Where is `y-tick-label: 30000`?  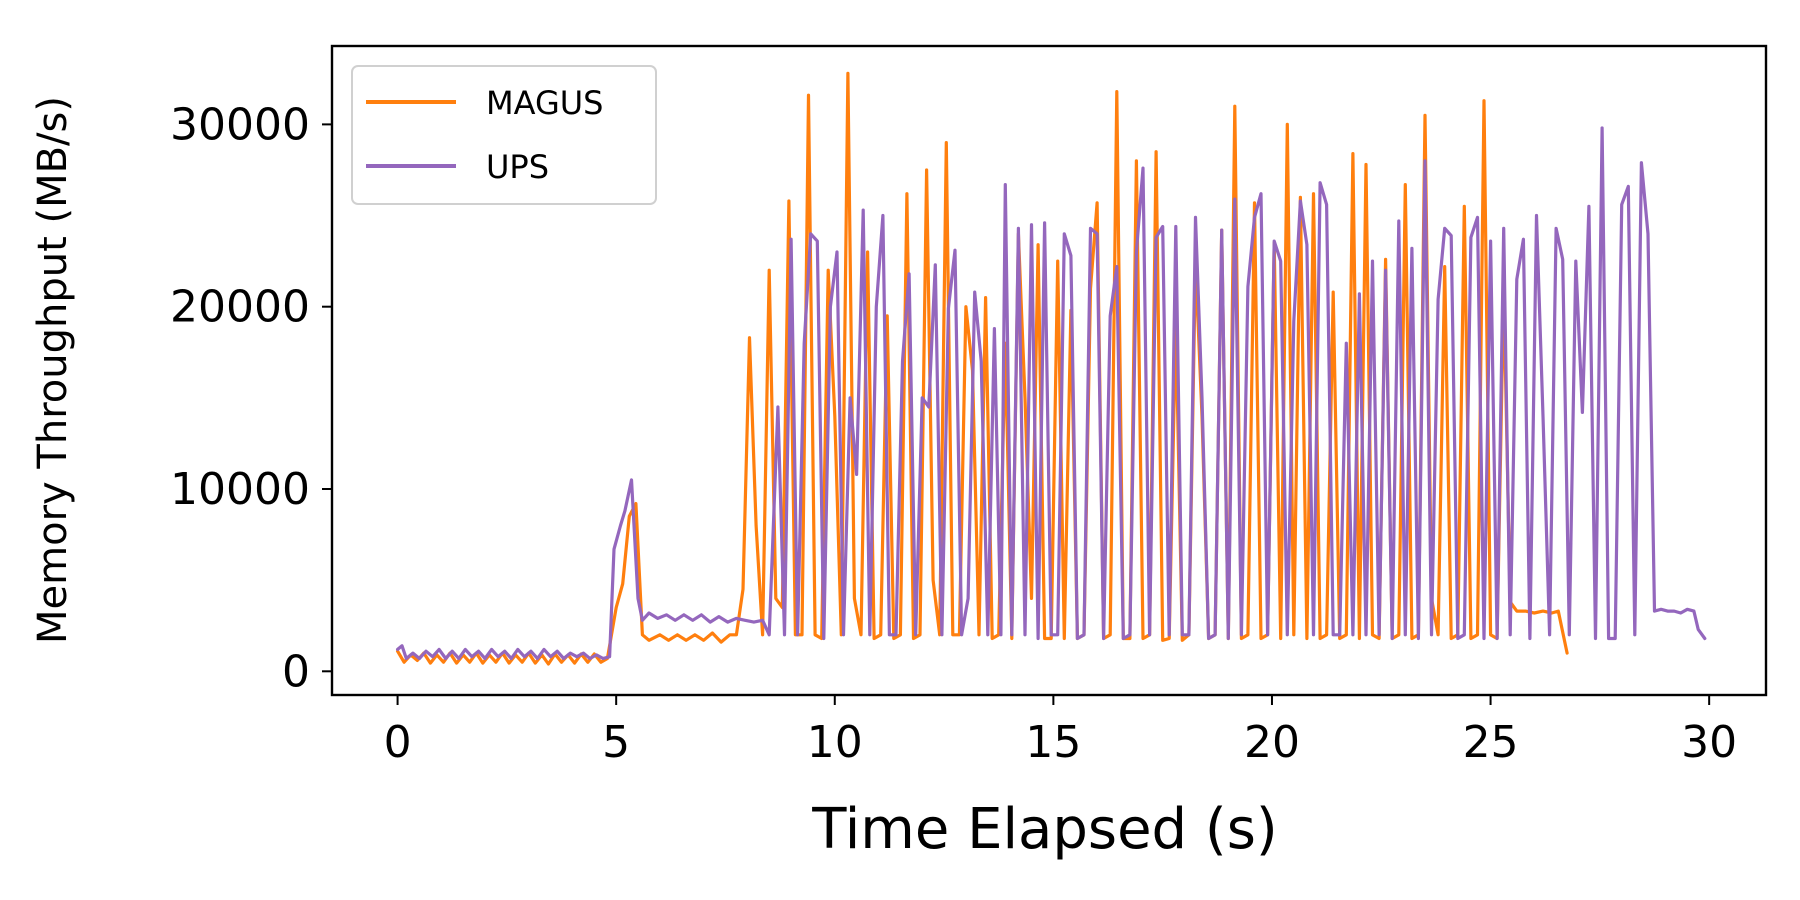 y-tick-label: 30000 is located at coordinates (240, 124).